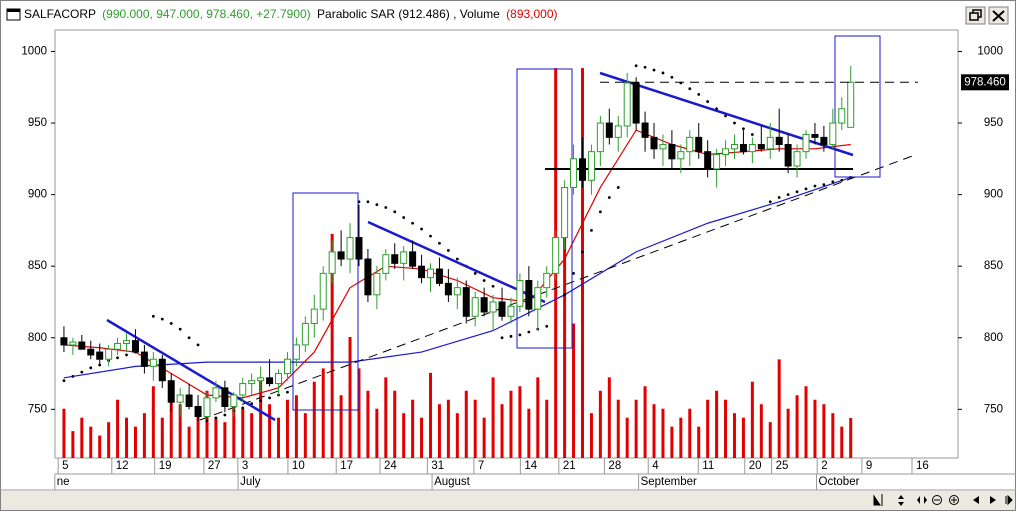  I want to click on scroll-end-button, so click(1009, 500).